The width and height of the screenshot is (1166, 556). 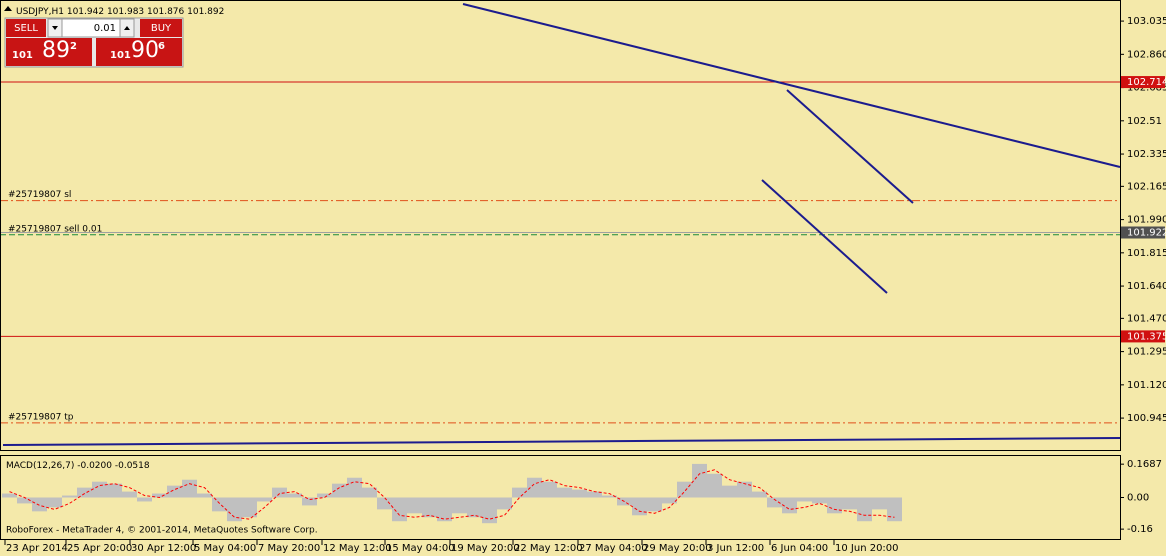 What do you see at coordinates (120, 55) in the screenshot?
I see `buy-price-big: 101` at bounding box center [120, 55].